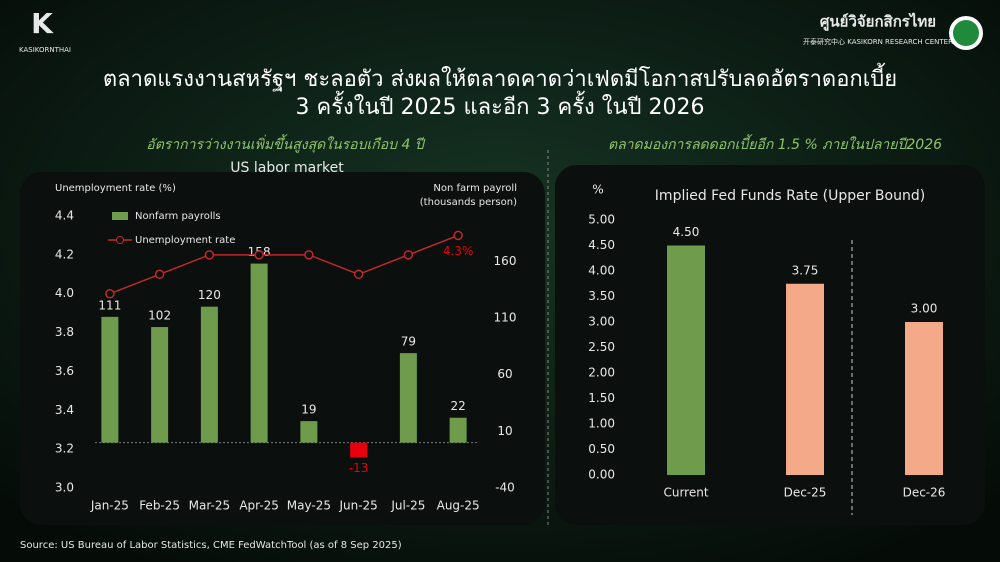  I want to click on y-tick-label: 4.2, so click(64, 254).